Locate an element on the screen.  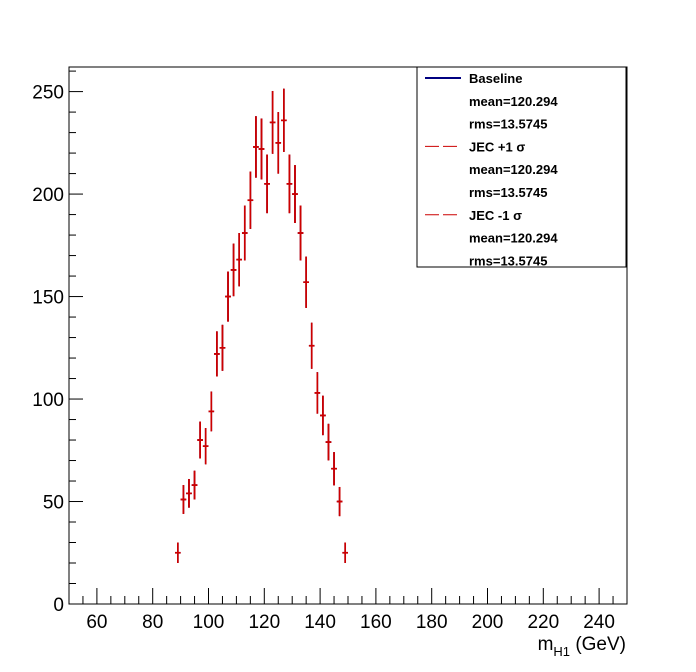
x-axis-title: mH1 (GeV) is located at coordinates (582, 646).